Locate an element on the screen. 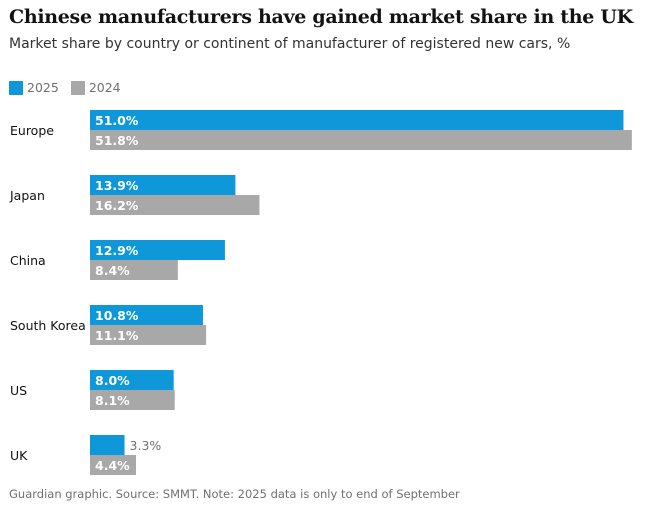 This screenshot has width=653, height=524. bar-china-2024 is located at coordinates (134, 270).